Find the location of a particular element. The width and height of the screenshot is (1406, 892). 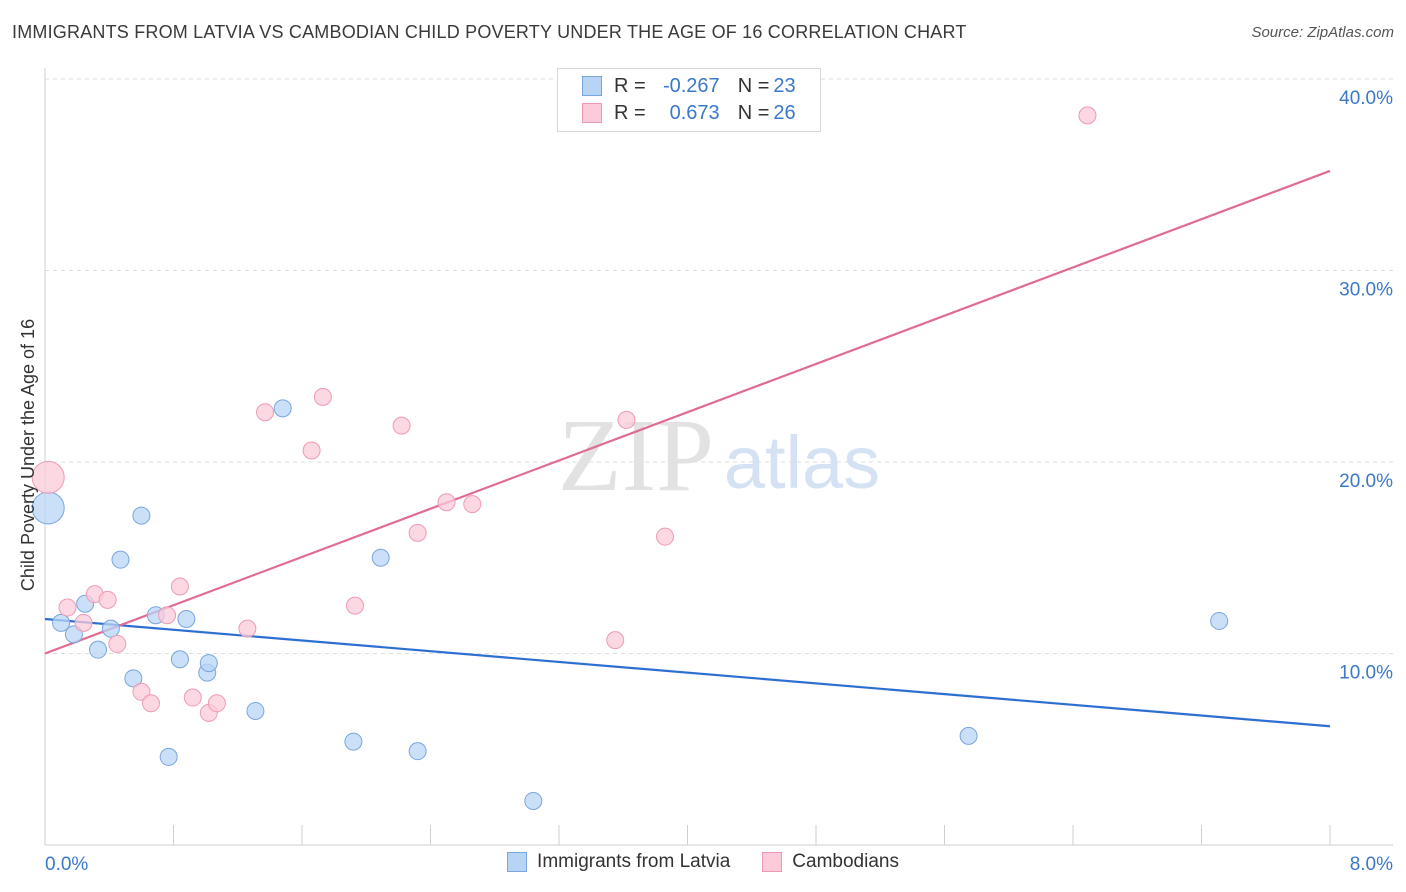

legend-item-latvia: Immigrants from Latvia is located at coordinates (618, 862).